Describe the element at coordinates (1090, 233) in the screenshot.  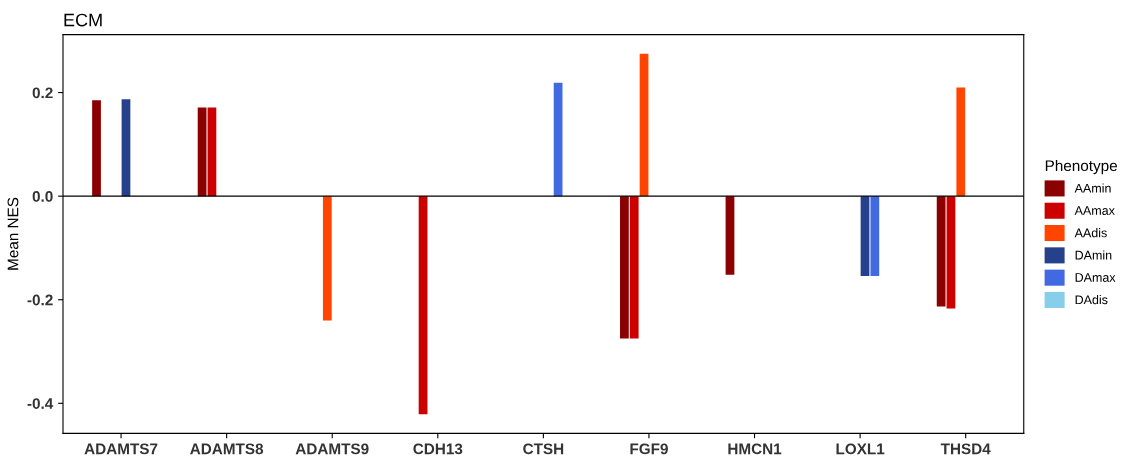
I see `legend-label: AAdis` at that location.